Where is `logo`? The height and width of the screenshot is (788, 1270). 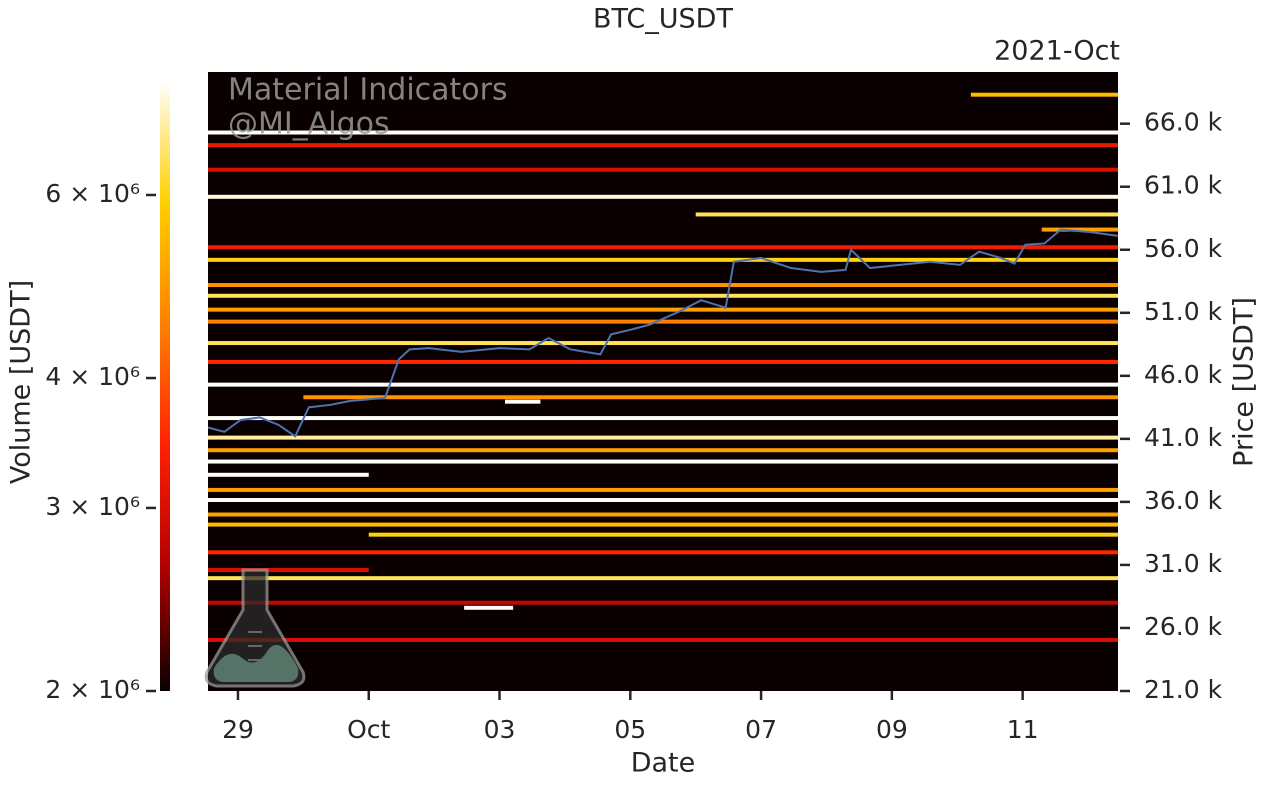
logo is located at coordinates (255, 628).